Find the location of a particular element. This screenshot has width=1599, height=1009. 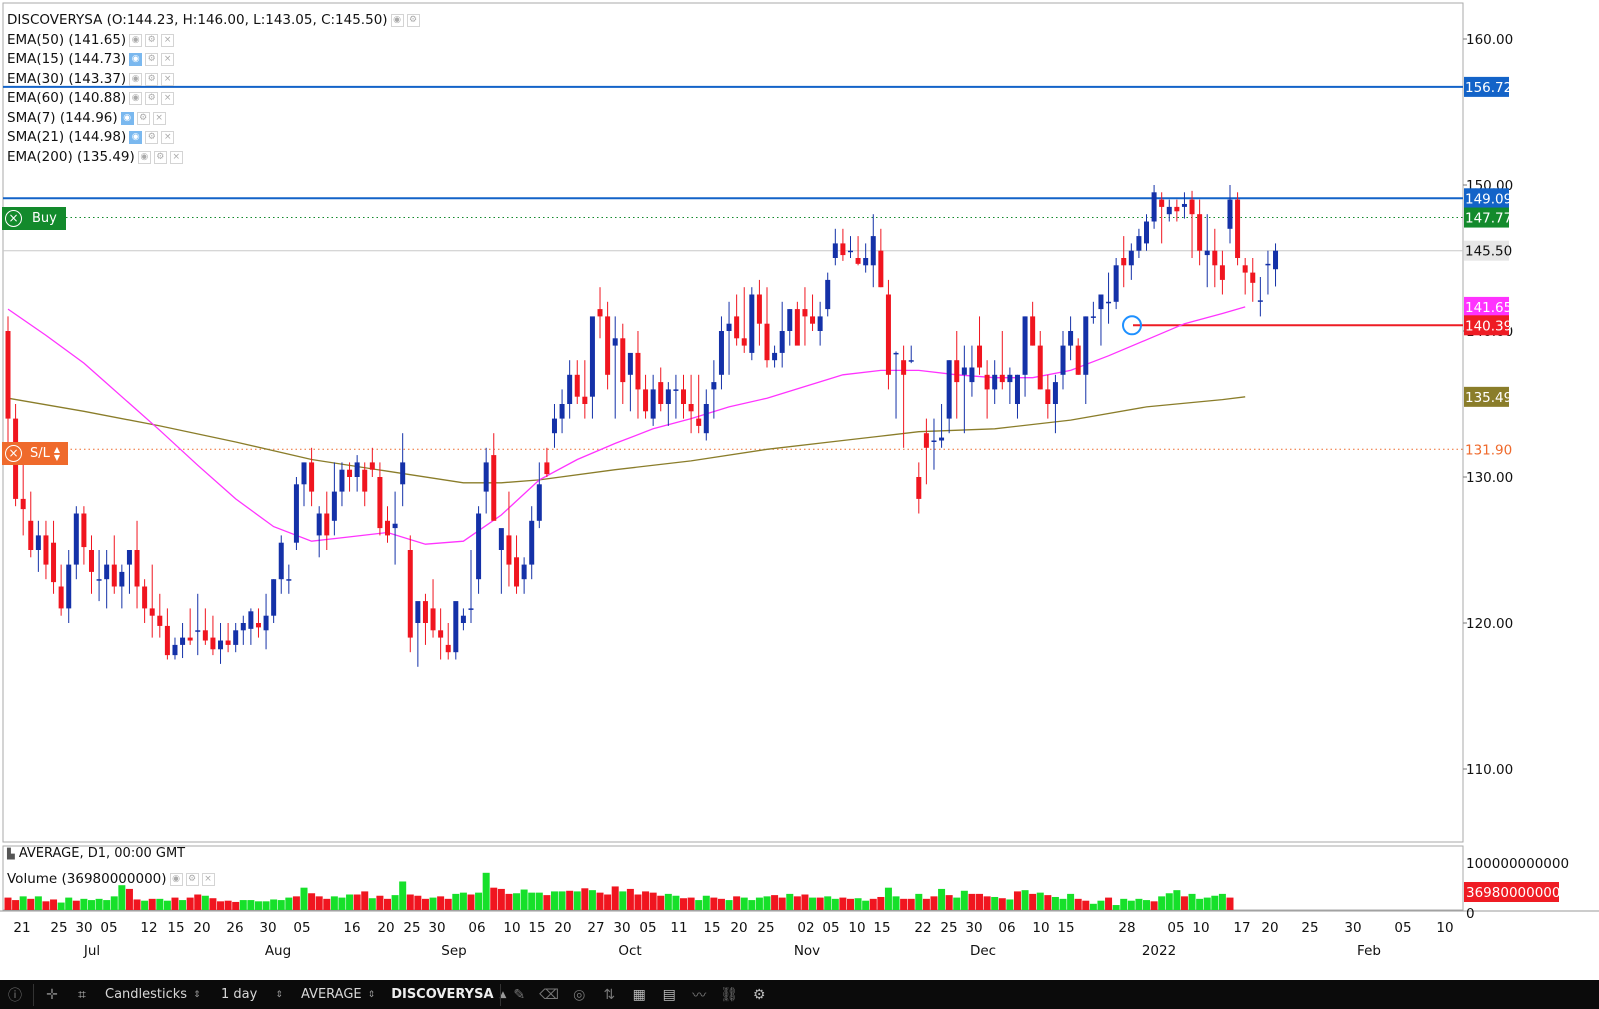

stop-loss-tag: × S/L ▲ ▼ is located at coordinates (35, 453).